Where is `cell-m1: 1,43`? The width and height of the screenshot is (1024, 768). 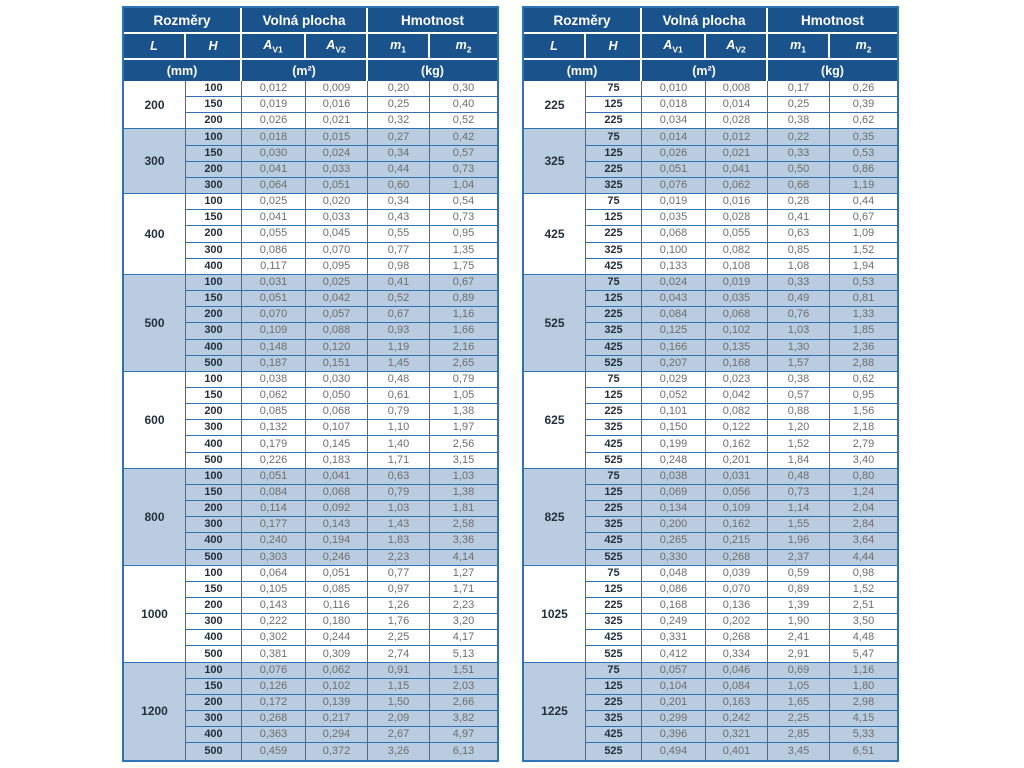
cell-m1: 1,43 is located at coordinates (399, 525).